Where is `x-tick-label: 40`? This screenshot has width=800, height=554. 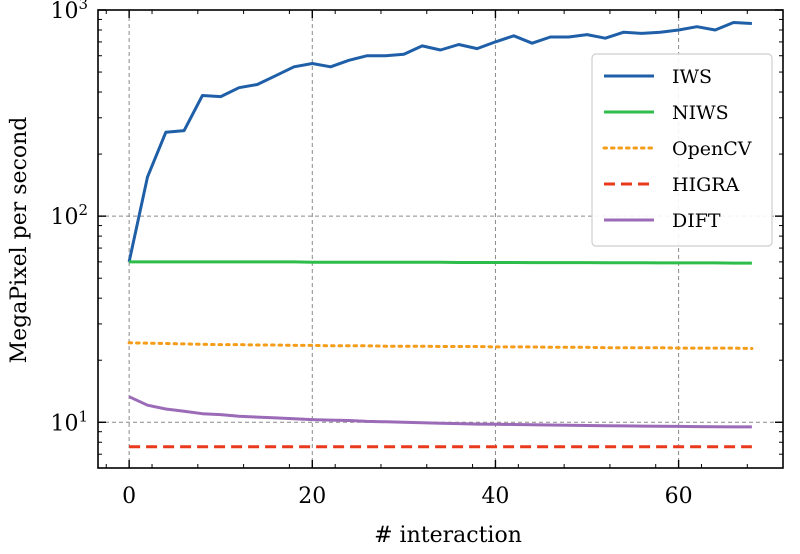
x-tick-label: 40 is located at coordinates (495, 496).